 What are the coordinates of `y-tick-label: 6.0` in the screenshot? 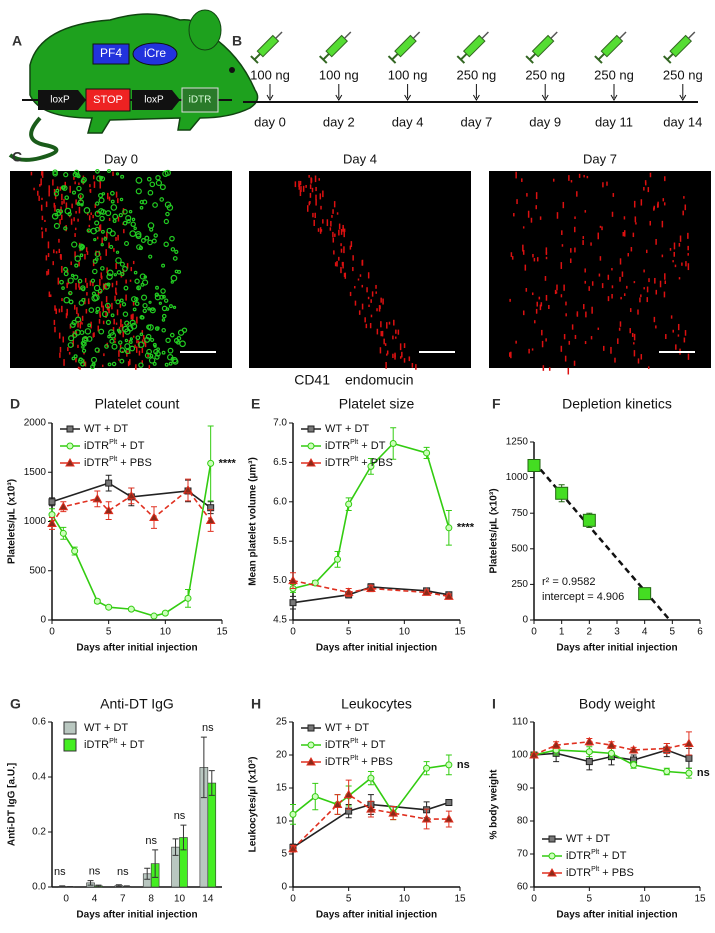 It's located at (280, 501).